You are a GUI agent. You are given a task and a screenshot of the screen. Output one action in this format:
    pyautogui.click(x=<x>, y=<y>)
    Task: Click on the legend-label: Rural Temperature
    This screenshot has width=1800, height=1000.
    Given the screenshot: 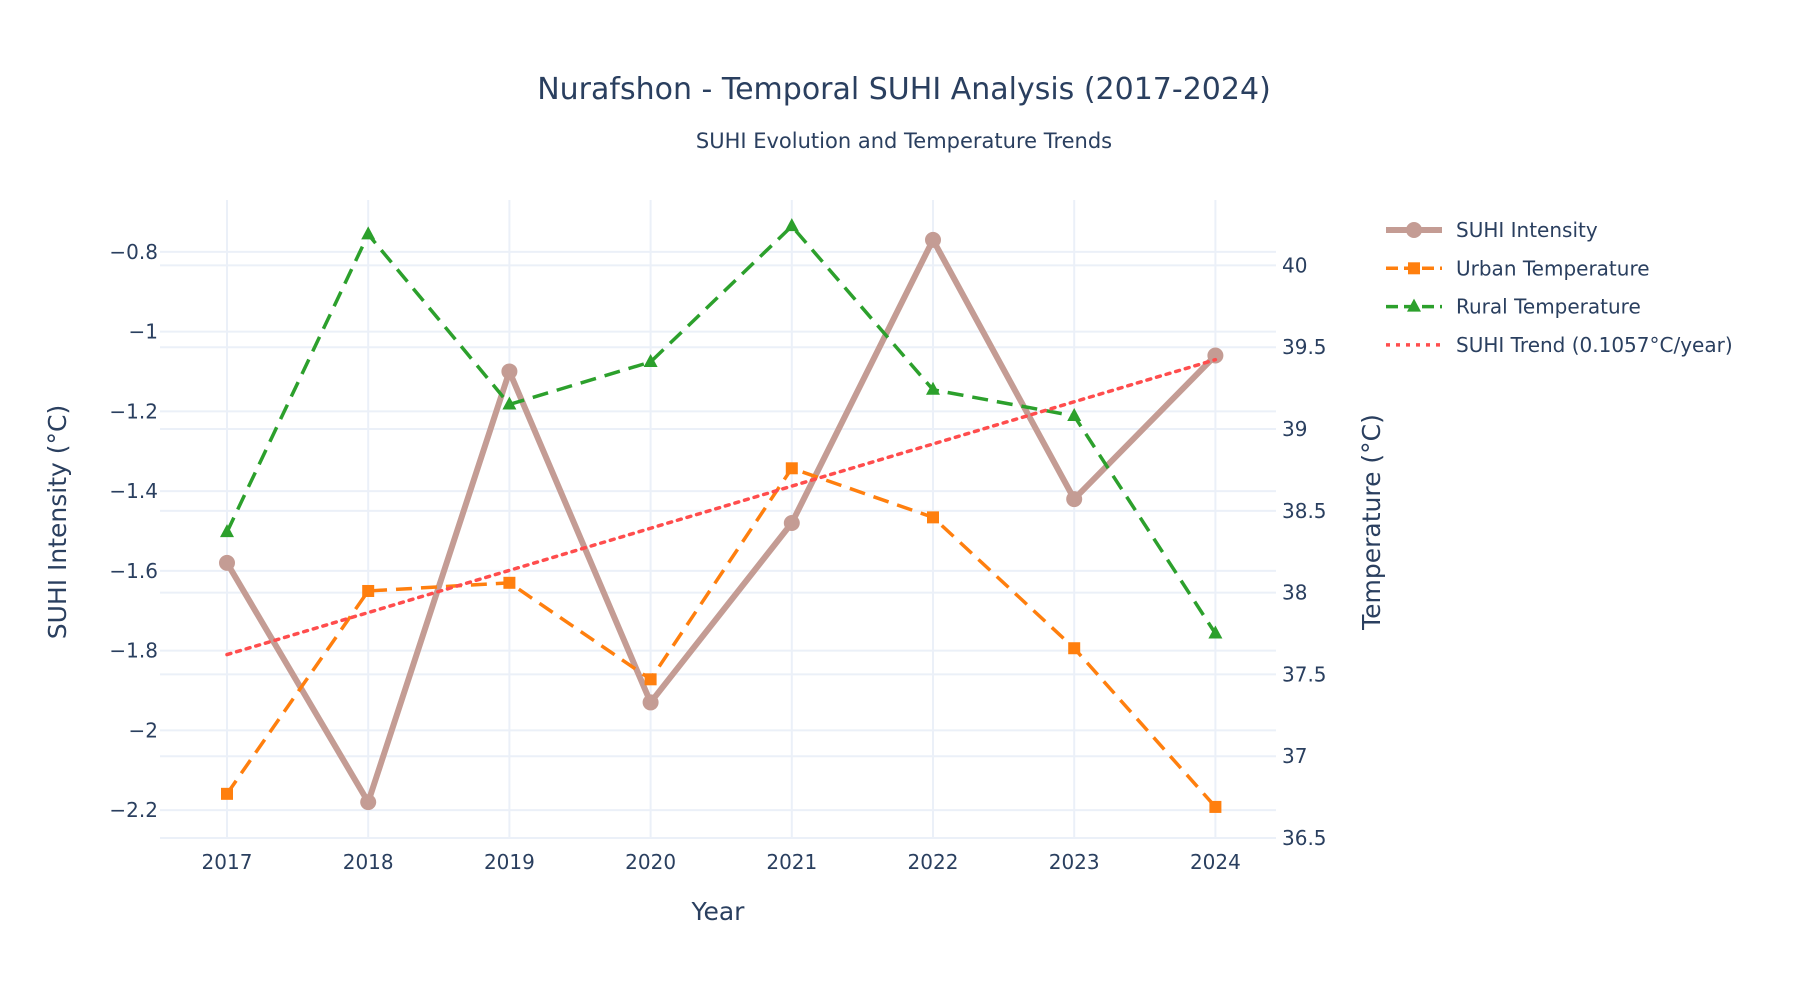 What is the action you would take?
    pyautogui.click(x=1548, y=307)
    